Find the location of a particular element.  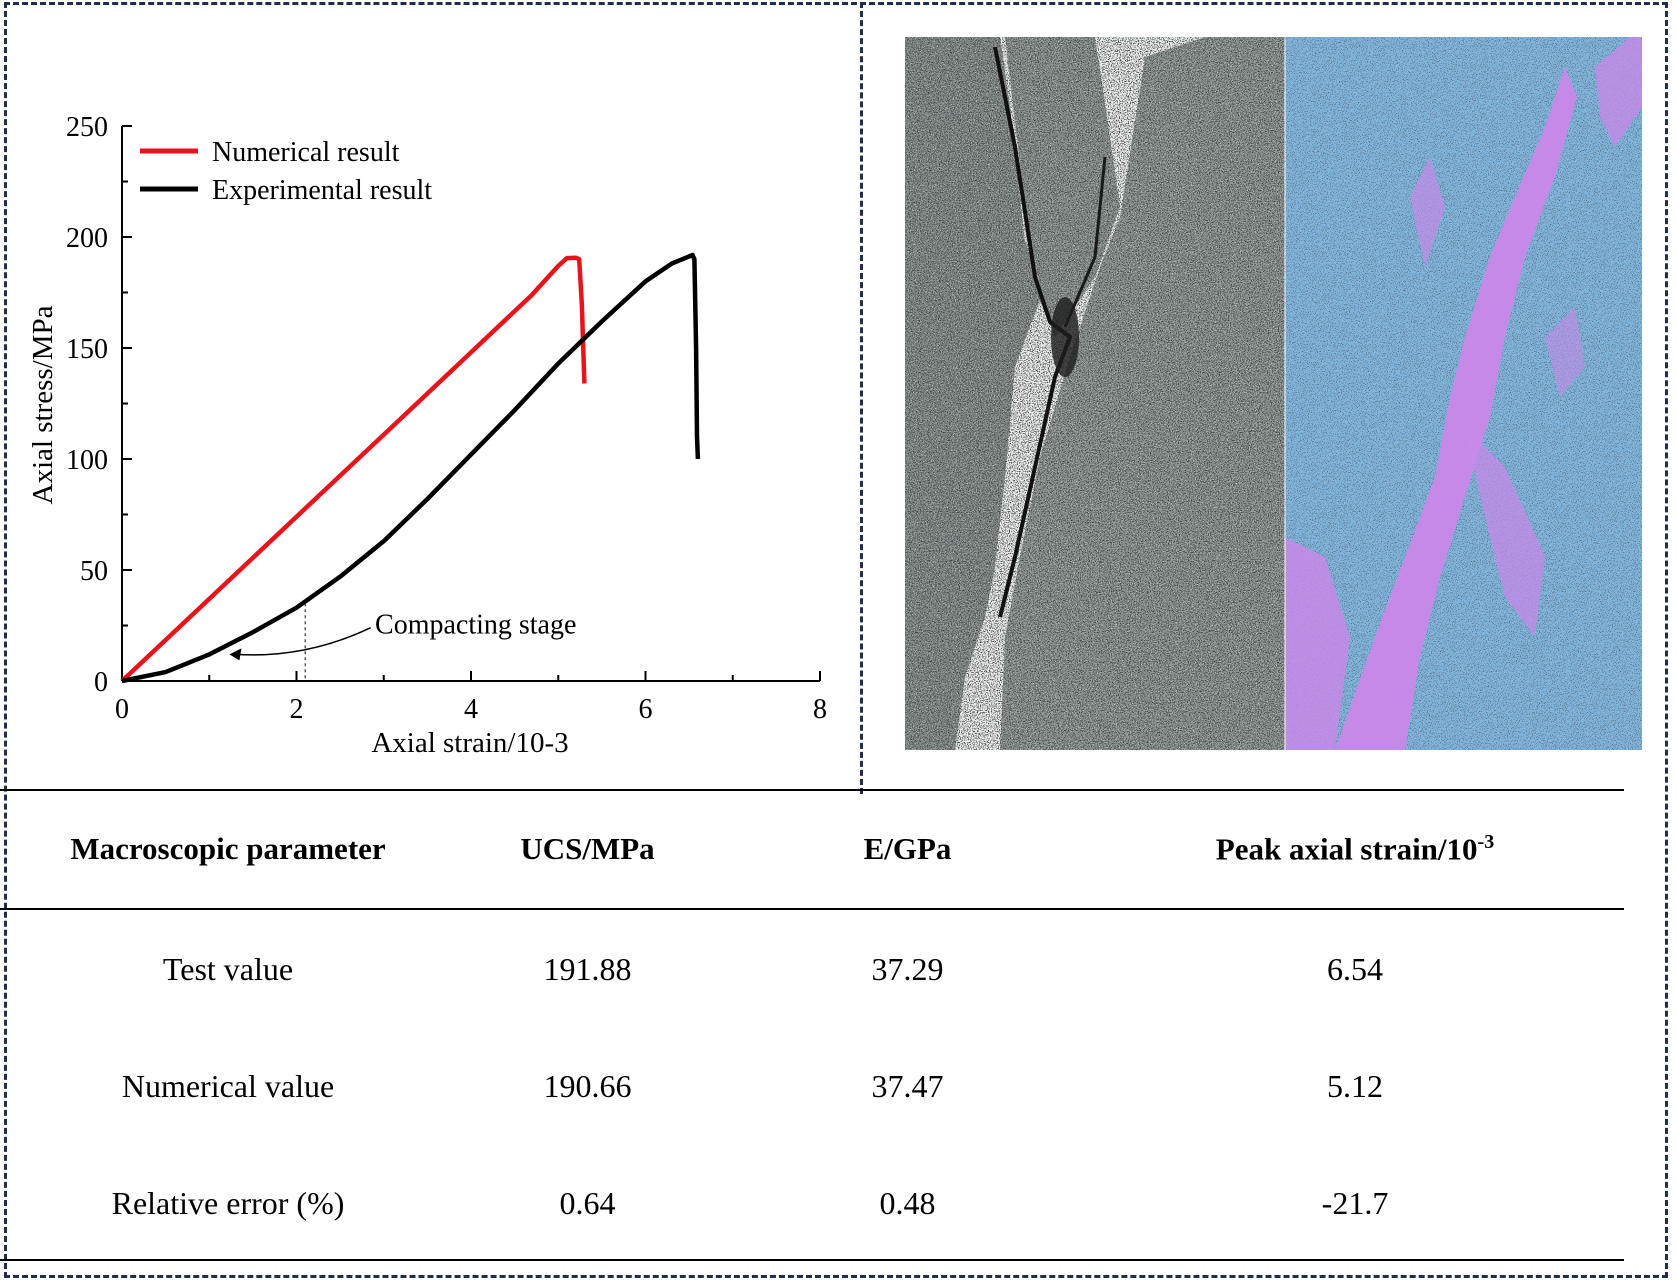

table-cell: 5.12 is located at coordinates (1355, 1086).